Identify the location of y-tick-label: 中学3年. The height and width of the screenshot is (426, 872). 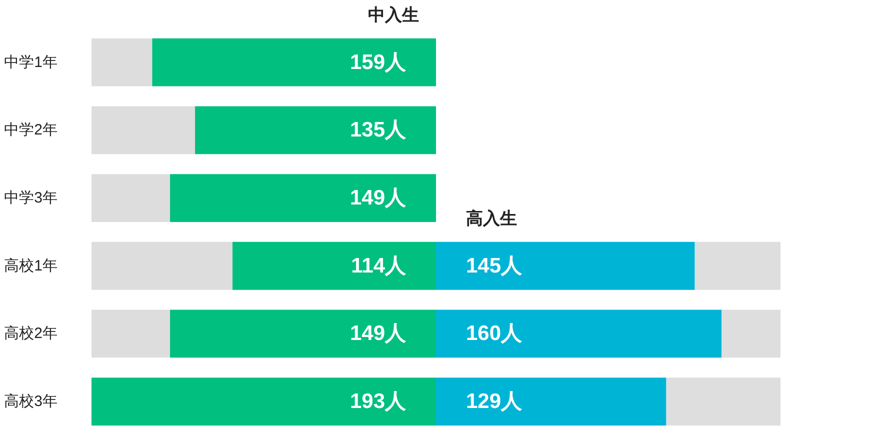
(31, 198).